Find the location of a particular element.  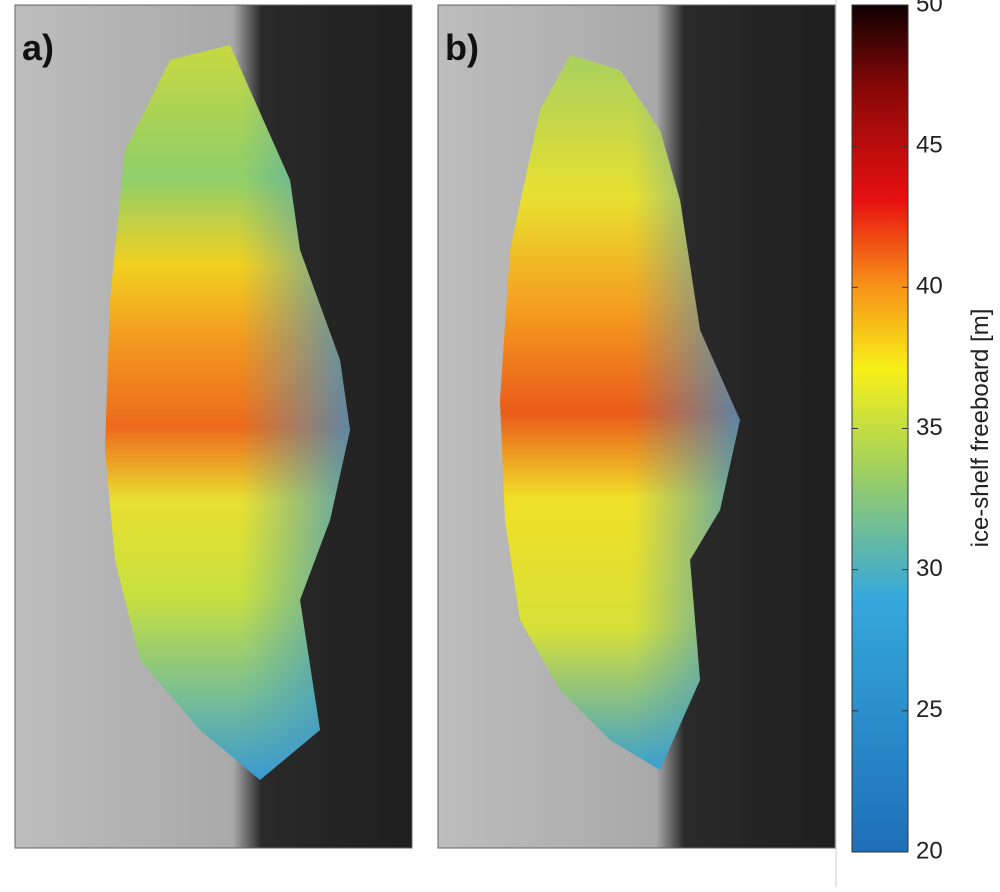

tick-label: 45 is located at coordinates (929, 145).